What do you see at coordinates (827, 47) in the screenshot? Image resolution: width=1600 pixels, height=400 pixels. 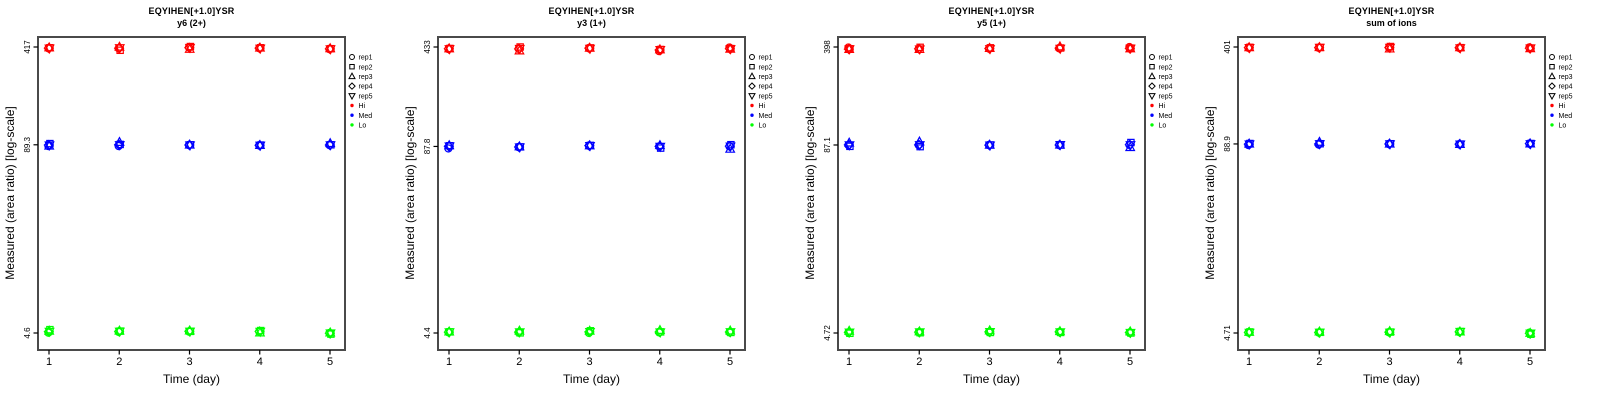 I see `y-tick-label: 398` at bounding box center [827, 47].